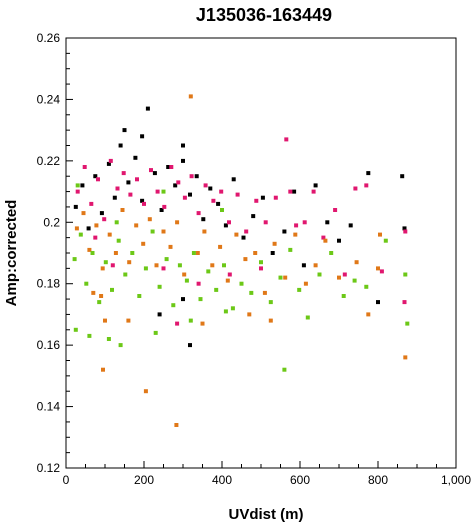  Describe the element at coordinates (300, 480) in the screenshot. I see `x-tick-label: 600` at that location.